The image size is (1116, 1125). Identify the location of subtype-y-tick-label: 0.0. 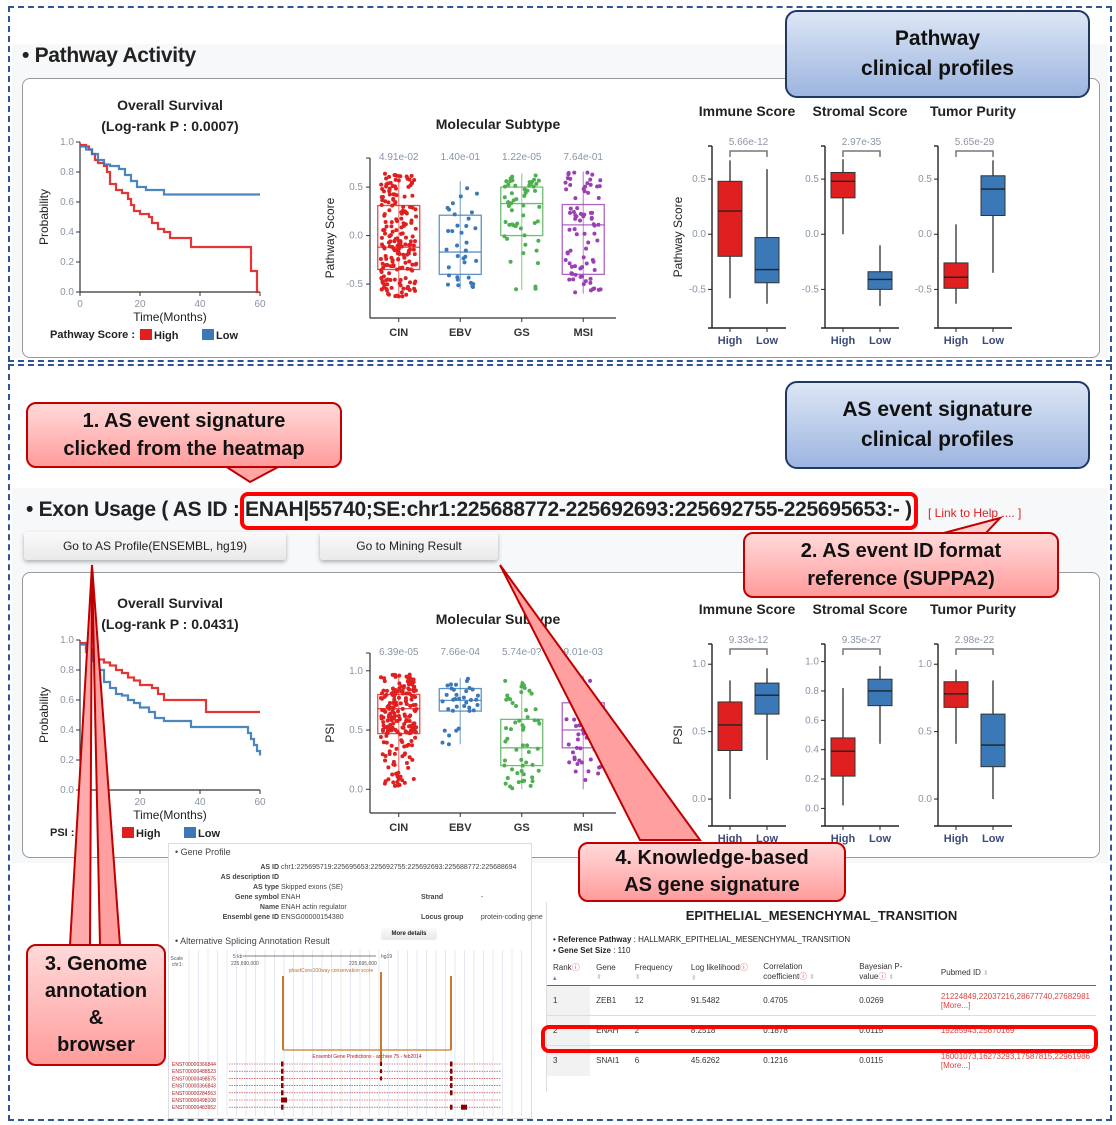
(356, 236).